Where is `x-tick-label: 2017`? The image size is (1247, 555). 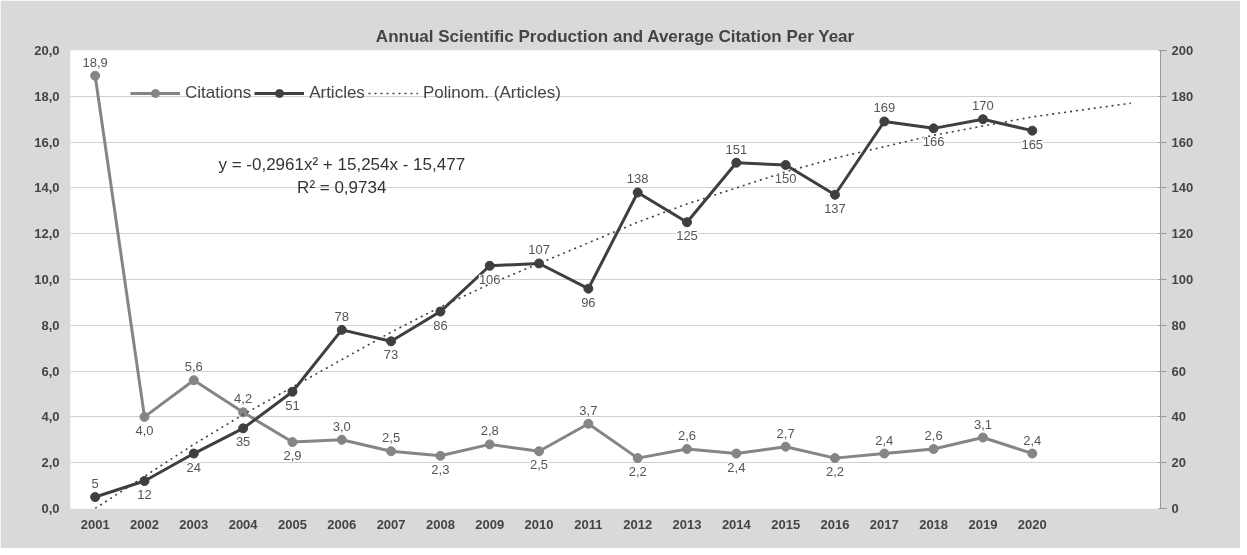 x-tick-label: 2017 is located at coordinates (884, 524).